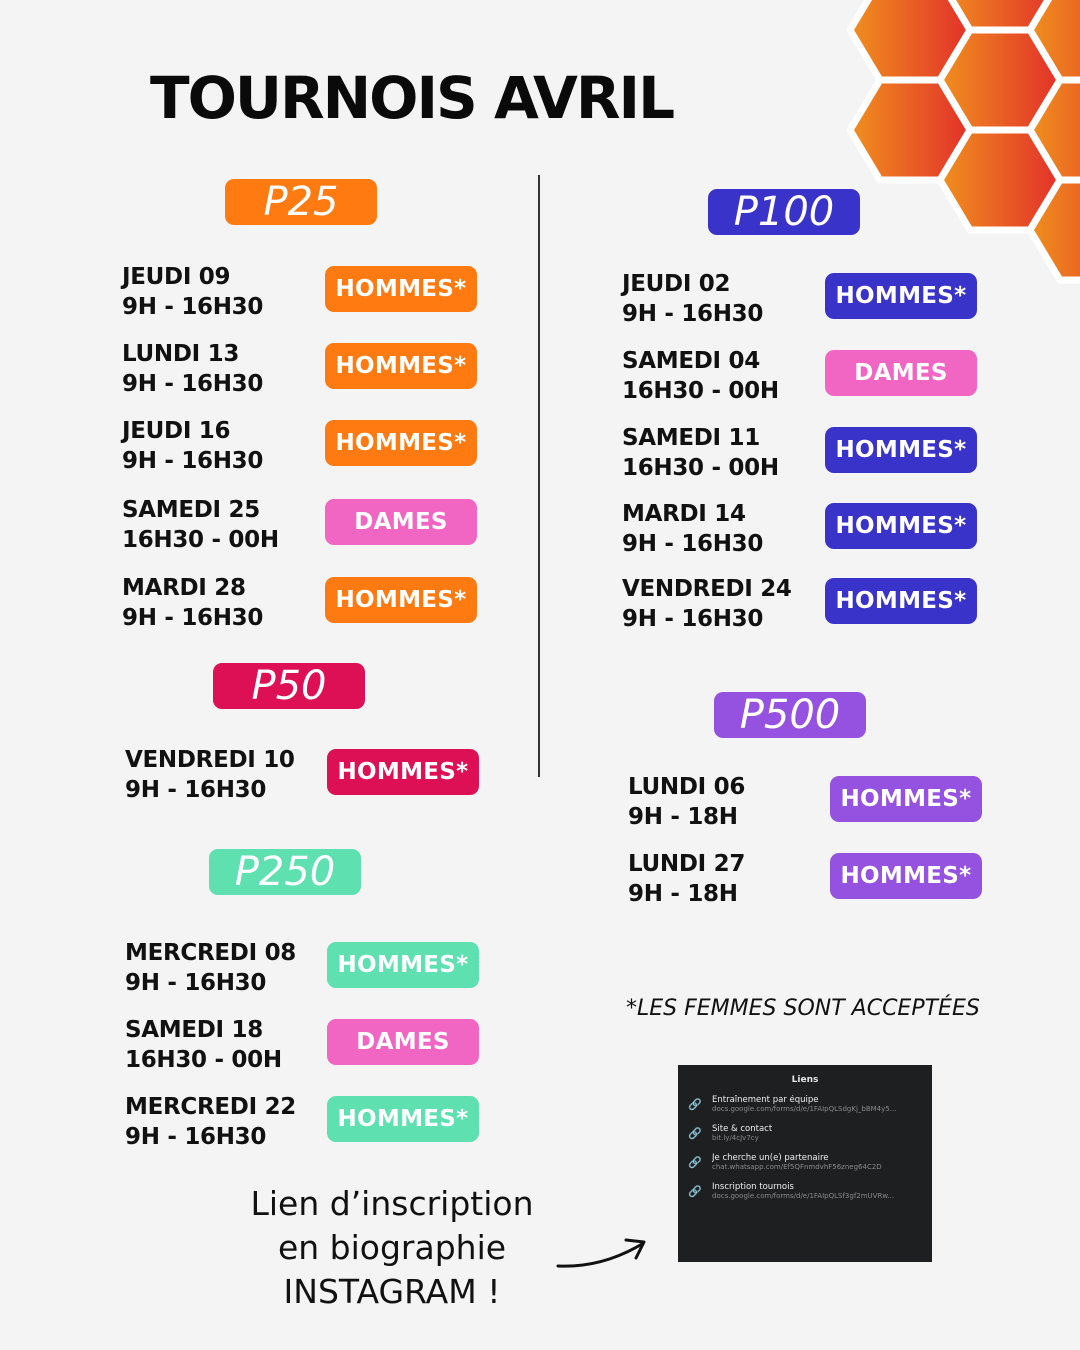 The height and width of the screenshot is (1350, 1080). Describe the element at coordinates (765, 1100) in the screenshot. I see `link-label: Entraînement par équipe` at that location.